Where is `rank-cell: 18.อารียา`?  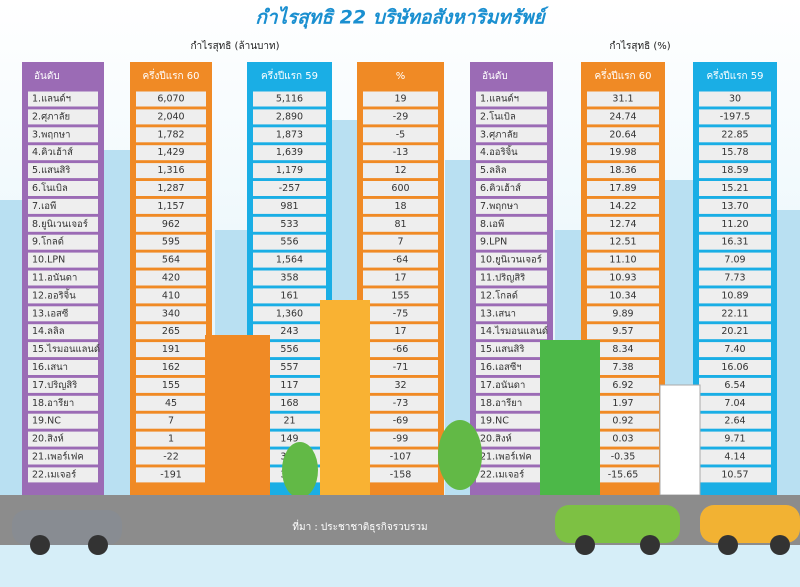
rank-cell: 18.อารียา is located at coordinates (53, 403).